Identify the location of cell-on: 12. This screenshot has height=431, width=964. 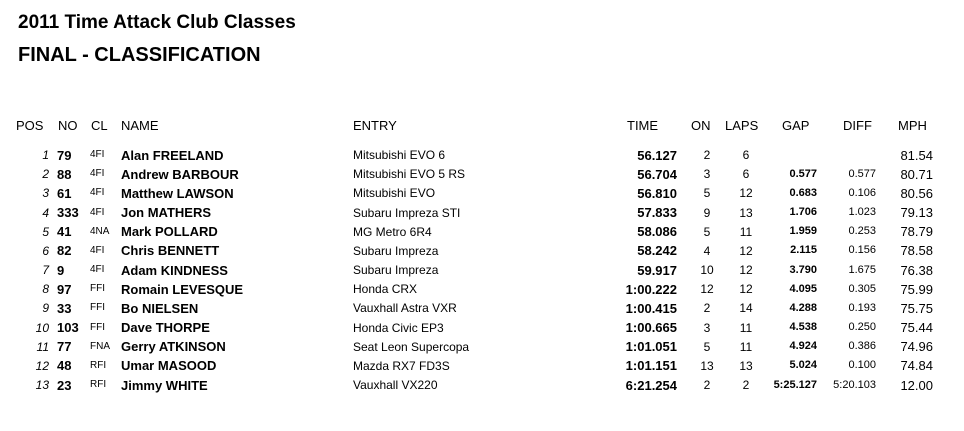
(707, 289).